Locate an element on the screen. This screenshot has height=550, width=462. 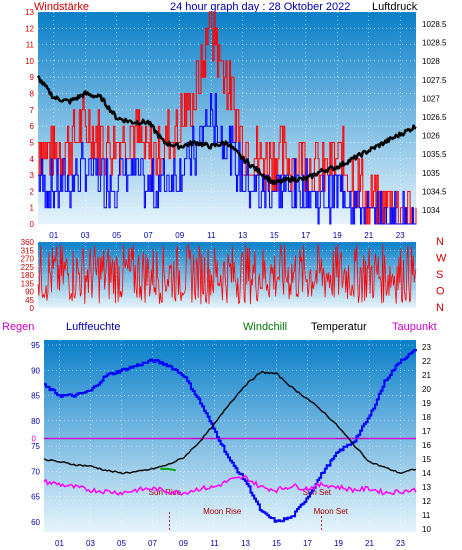
legend-regen: Regen is located at coordinates (18, 327).